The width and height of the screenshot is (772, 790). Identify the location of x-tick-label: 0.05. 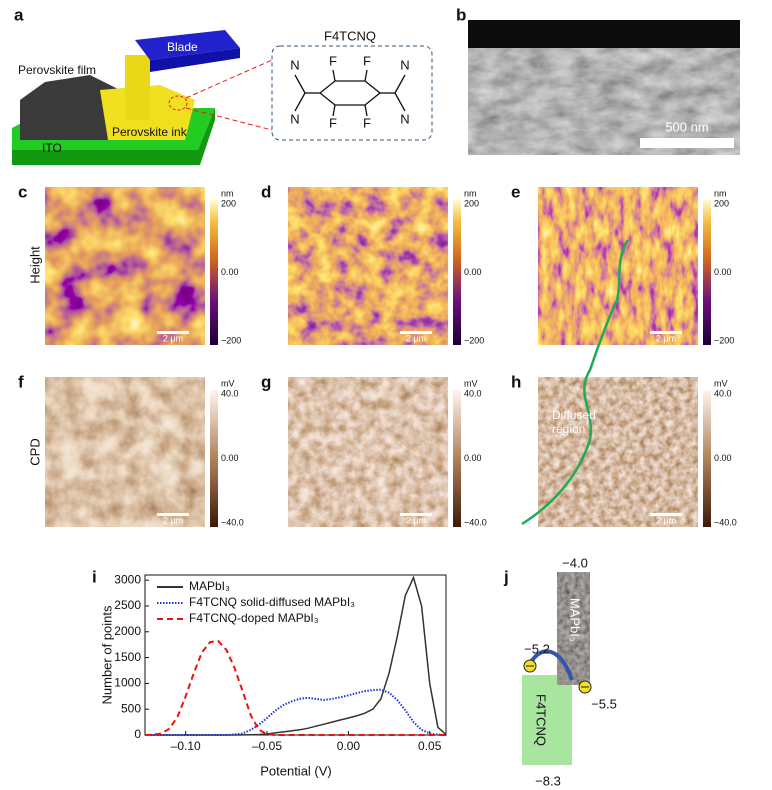
(430, 746).